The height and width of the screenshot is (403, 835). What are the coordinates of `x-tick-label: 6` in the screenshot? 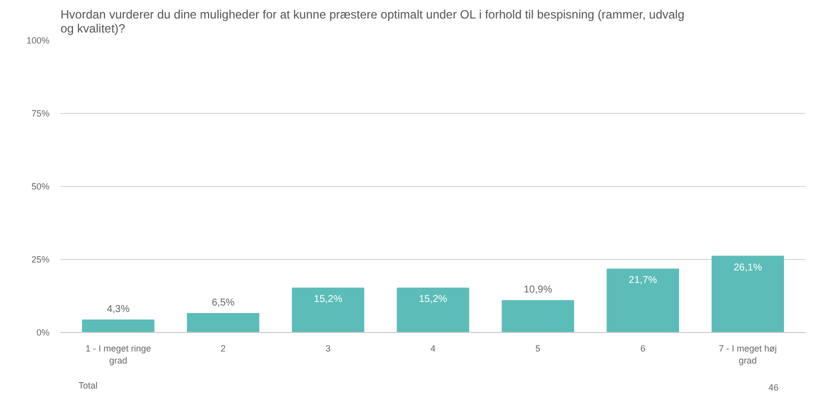 It's located at (643, 349).